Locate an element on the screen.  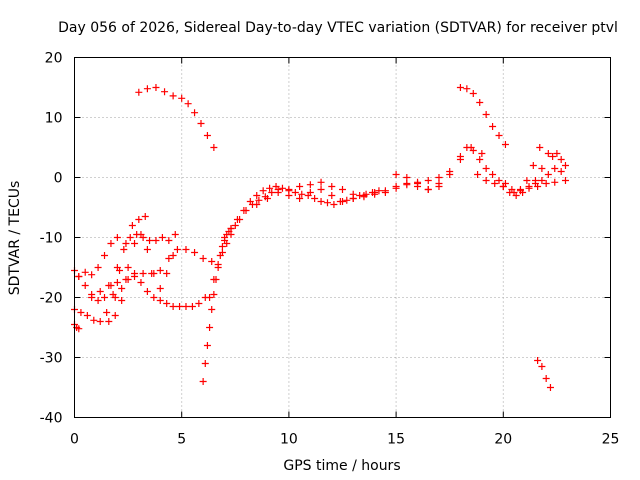
x-tick-label: 15 is located at coordinates (396, 440).